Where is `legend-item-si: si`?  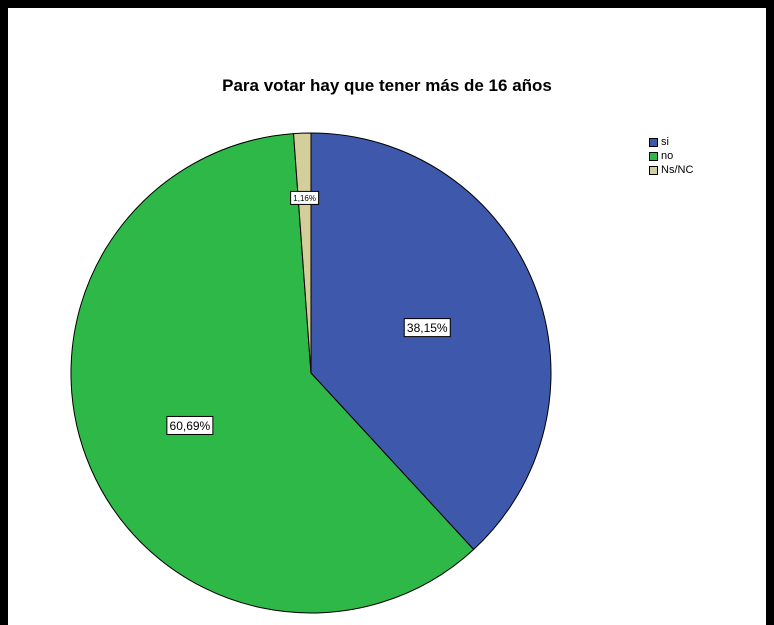 legend-item-si: si is located at coordinates (671, 142).